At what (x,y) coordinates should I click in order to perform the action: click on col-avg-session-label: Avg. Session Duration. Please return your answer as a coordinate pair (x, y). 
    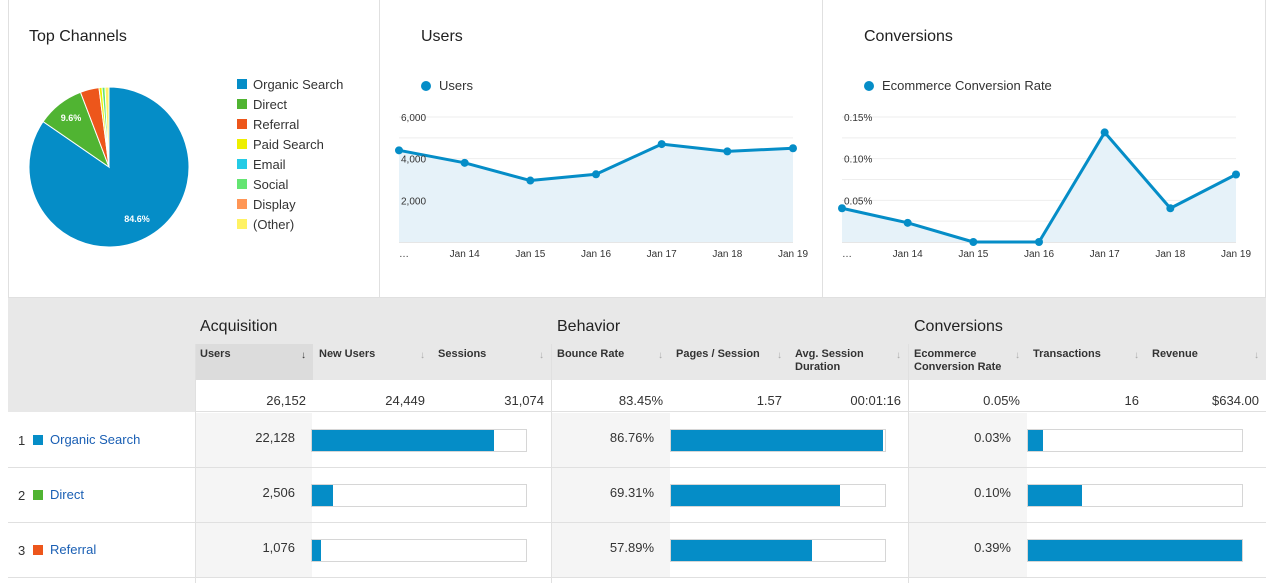
    Looking at the image, I should click on (829, 360).